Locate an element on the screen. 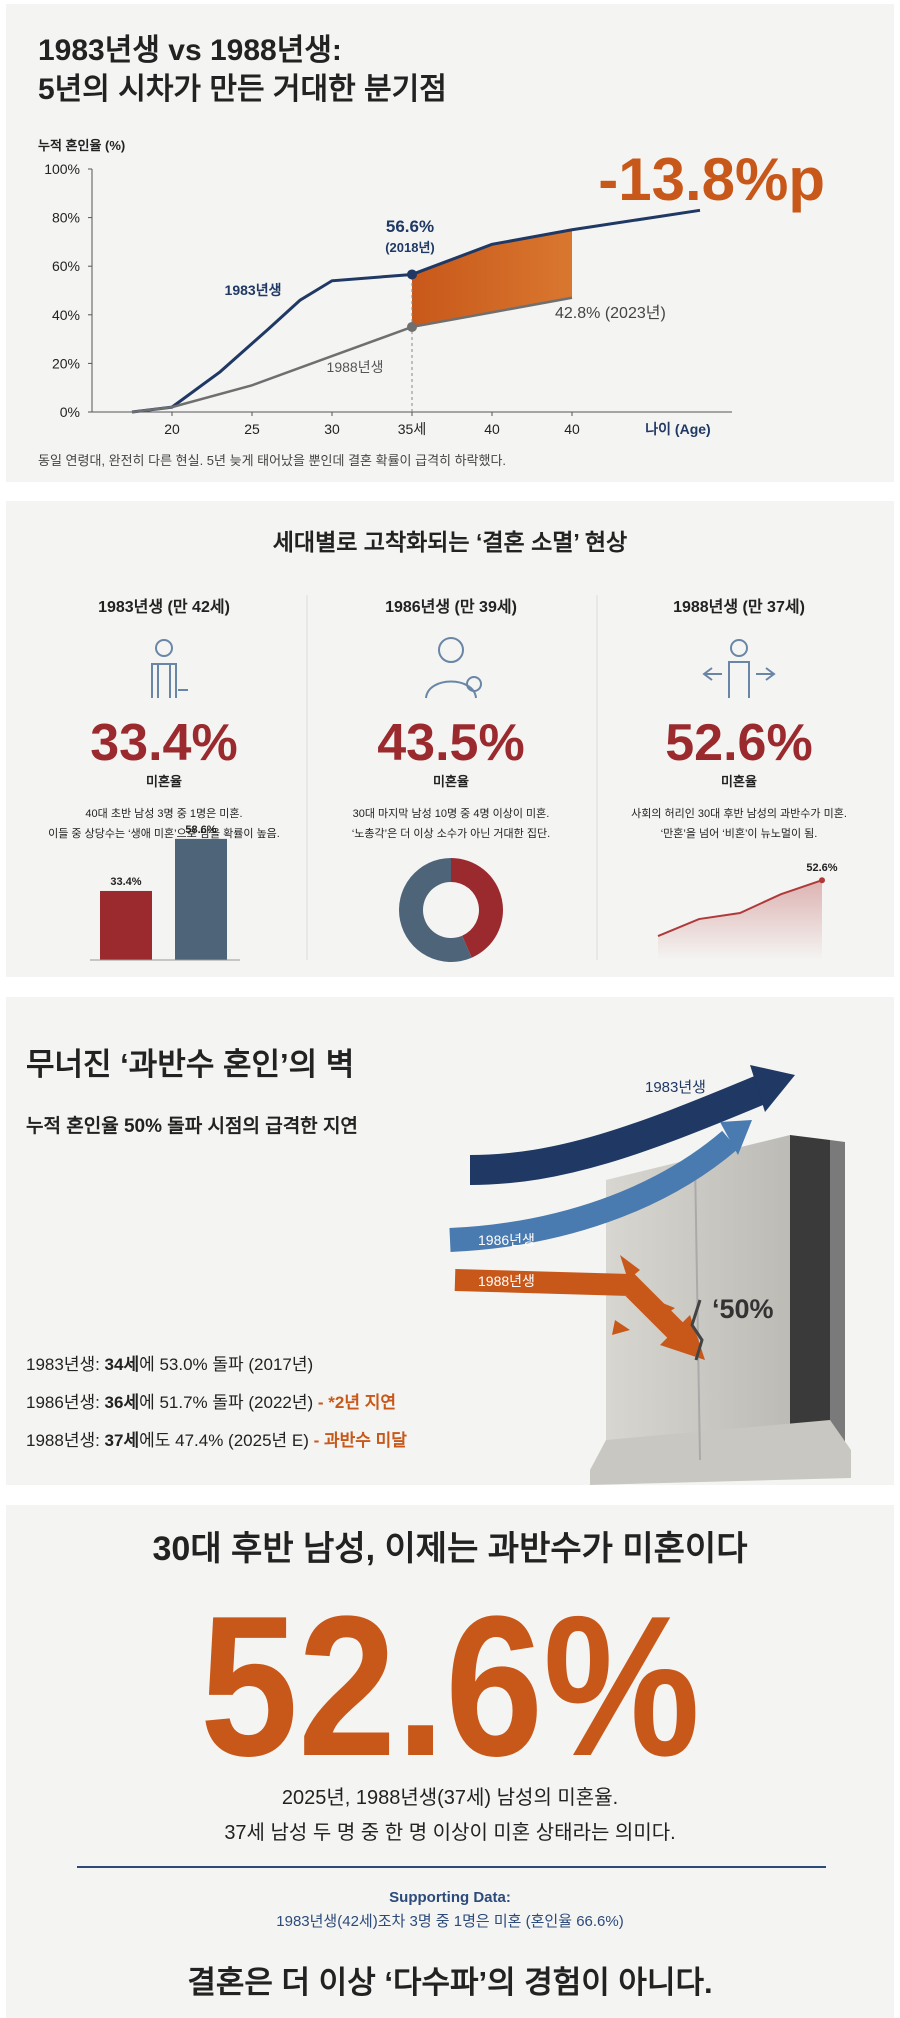  arrow-1988 is located at coordinates (571, 1306).